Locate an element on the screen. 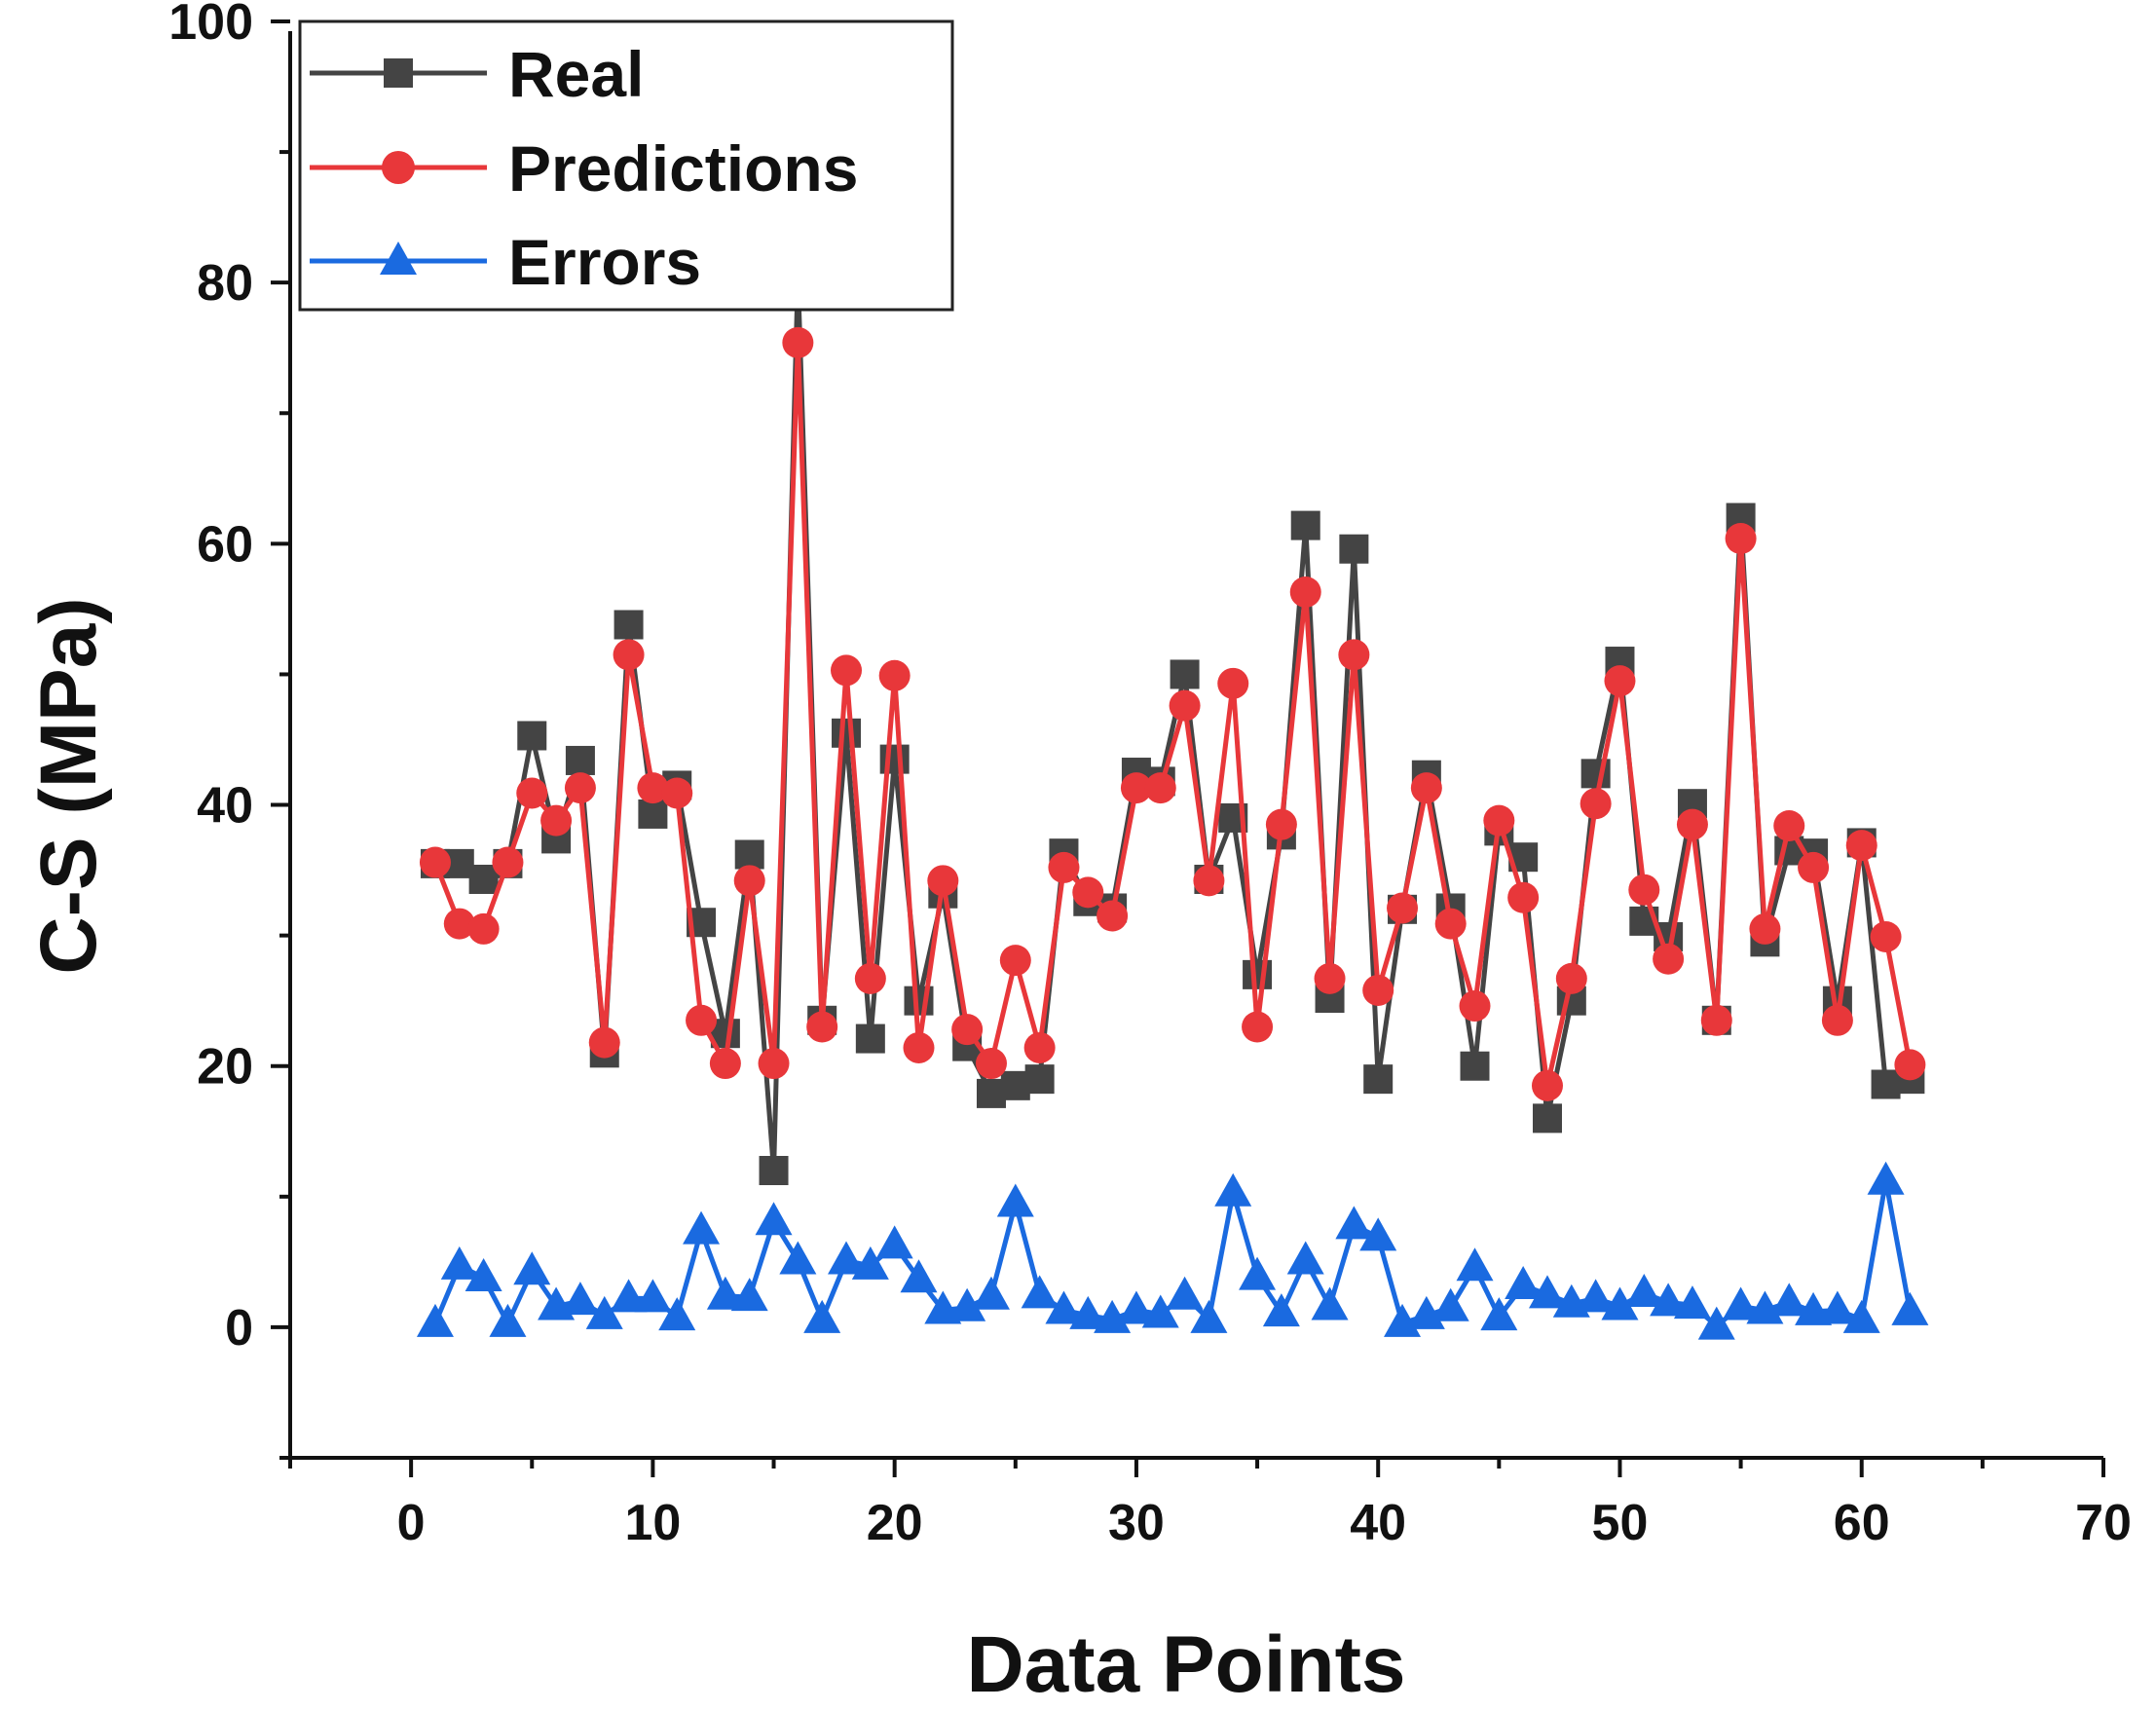 Image resolution: width=2156 pixels, height=1711 pixels. y-tick-label: 20 is located at coordinates (225, 1068).